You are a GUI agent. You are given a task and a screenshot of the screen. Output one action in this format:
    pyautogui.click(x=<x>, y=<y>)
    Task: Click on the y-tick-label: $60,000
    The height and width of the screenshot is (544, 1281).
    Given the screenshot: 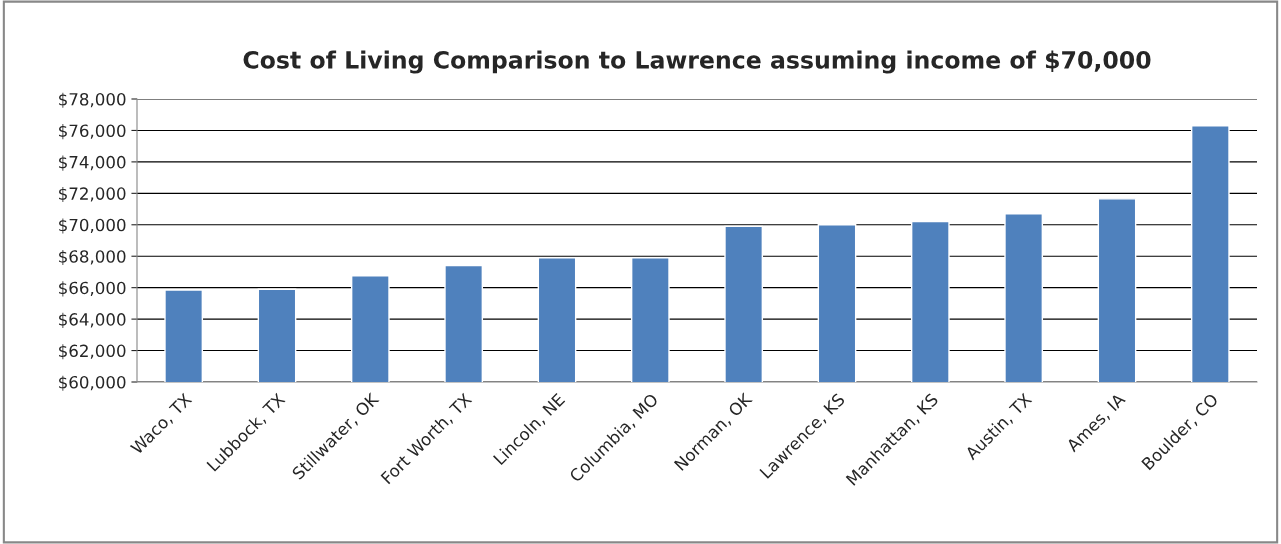 What is the action you would take?
    pyautogui.click(x=92, y=383)
    